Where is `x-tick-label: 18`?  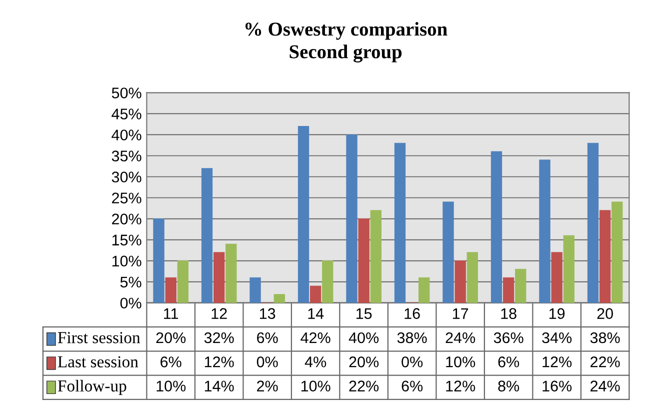
x-tick-label: 18 is located at coordinates (508, 314).